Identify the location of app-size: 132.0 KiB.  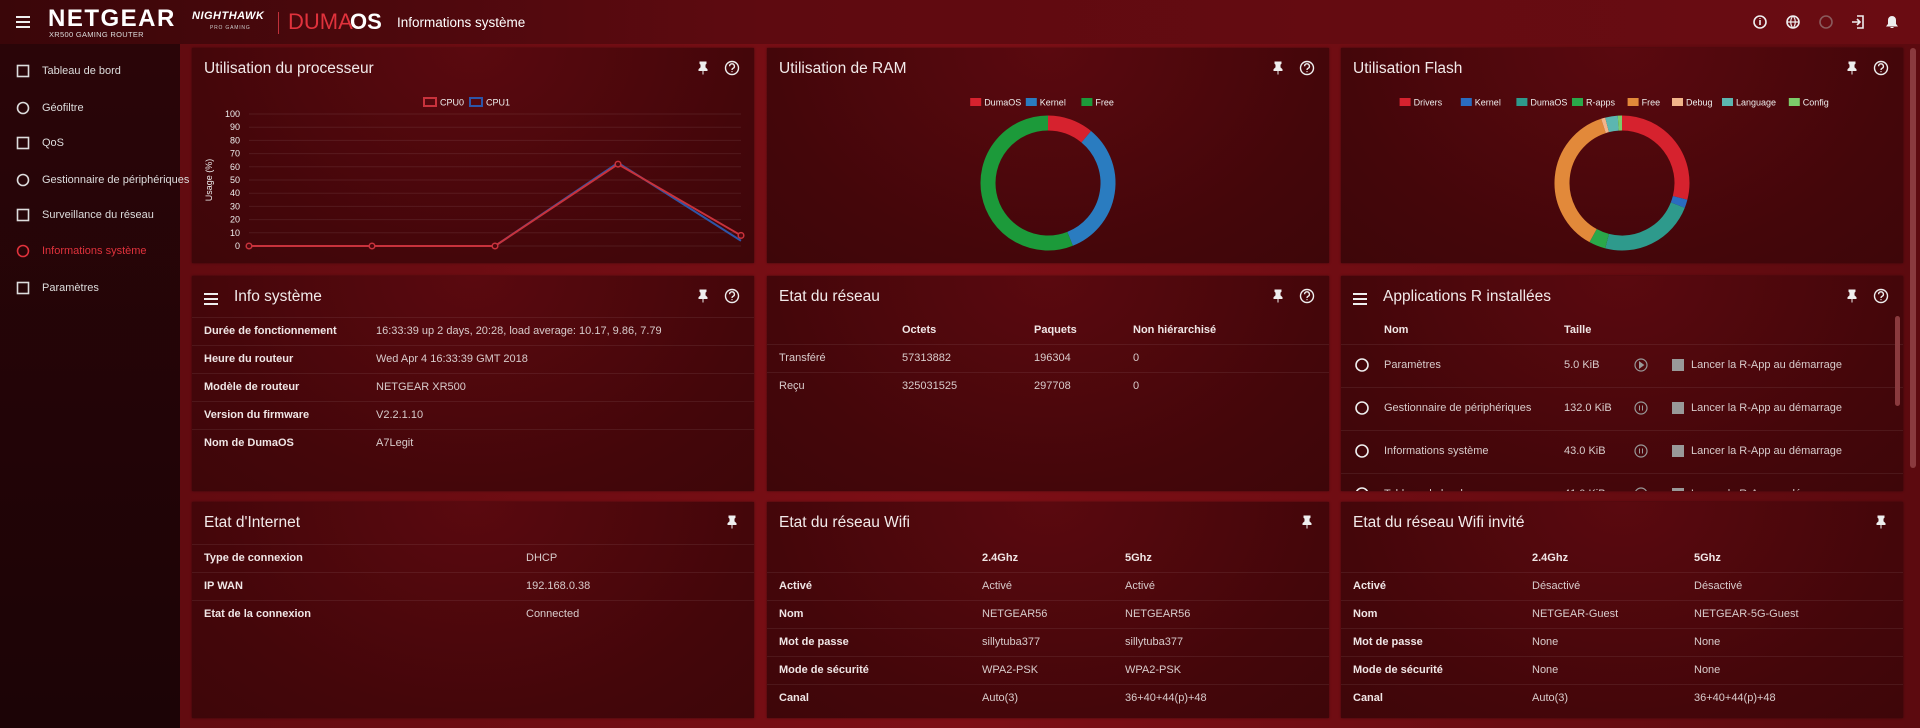
(1588, 408).